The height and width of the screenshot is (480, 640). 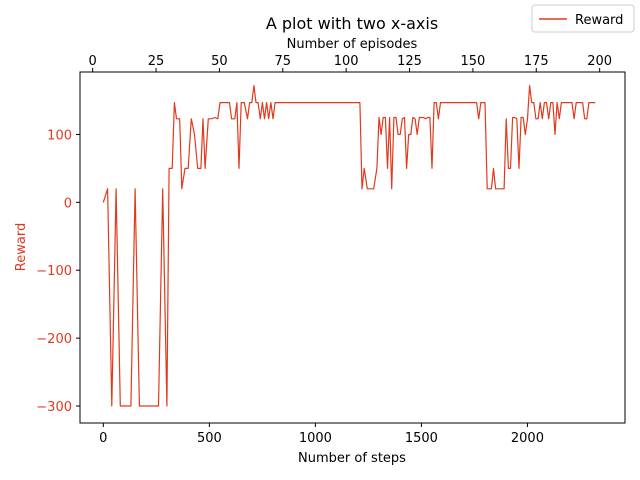 I want to click on y-axis-label: Reward, so click(x=21, y=247).